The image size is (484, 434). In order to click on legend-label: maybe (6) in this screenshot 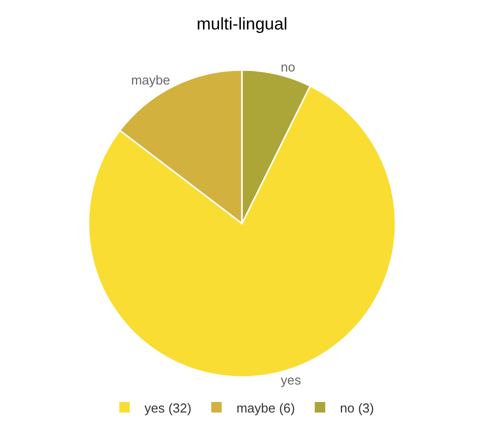, I will do `click(265, 408)`.